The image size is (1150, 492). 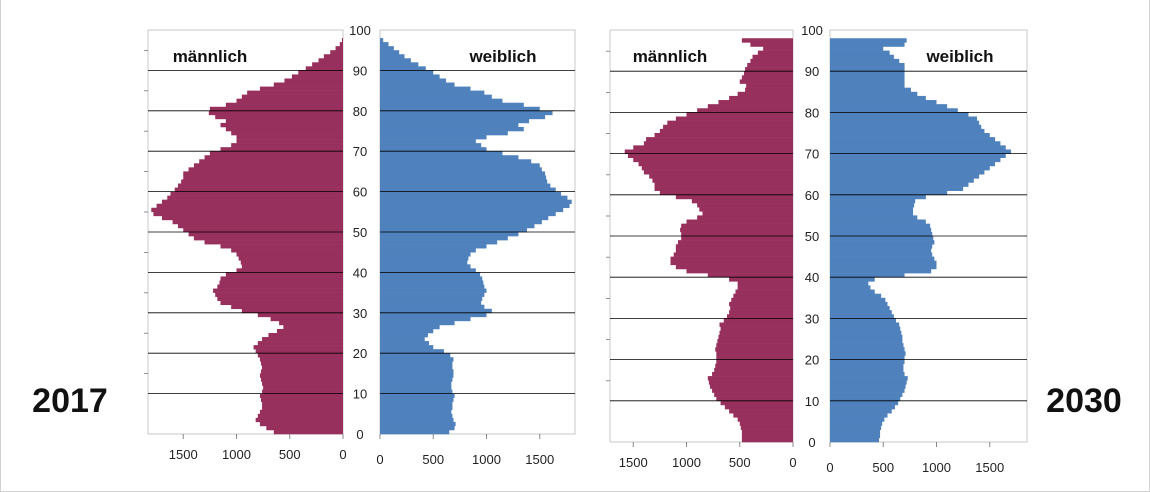 What do you see at coordinates (210, 56) in the screenshot?
I see `male-label: männlich` at bounding box center [210, 56].